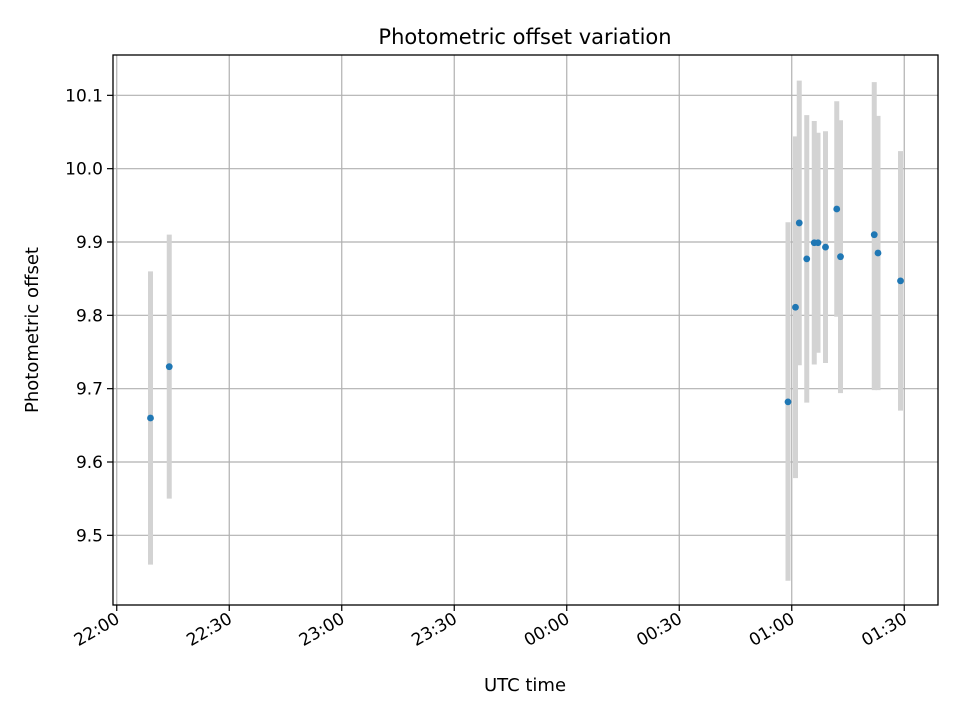  What do you see at coordinates (525, 685) in the screenshot?
I see `x-axis-label: UTC time` at bounding box center [525, 685].